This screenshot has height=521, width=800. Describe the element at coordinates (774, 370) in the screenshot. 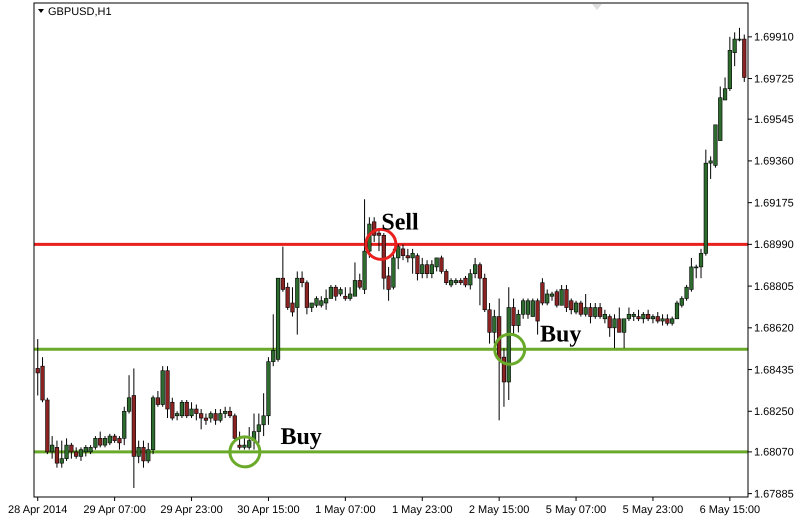

I see `y-tick-label: 1.68435` at that location.